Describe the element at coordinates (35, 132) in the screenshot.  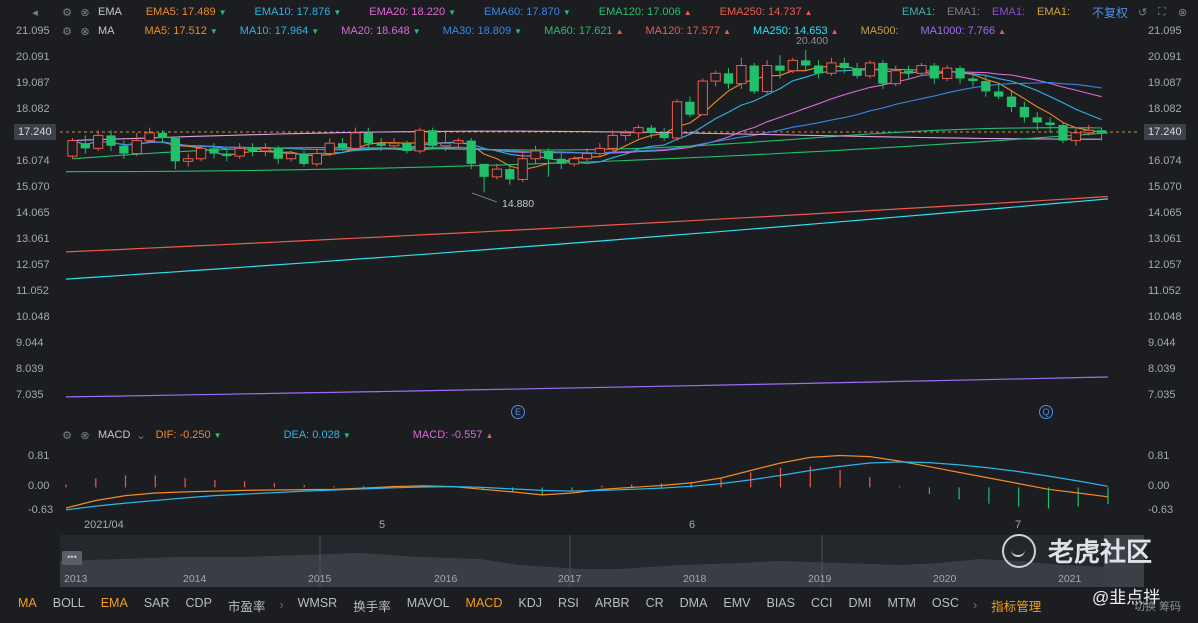
I see `current-price-tag-left: 17.240` at that location.